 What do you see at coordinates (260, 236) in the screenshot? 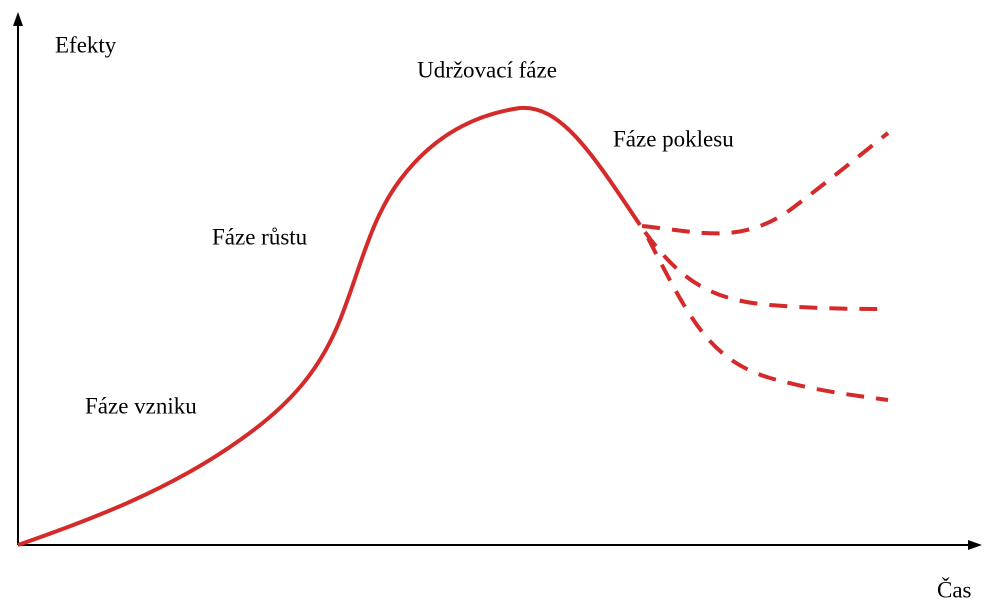
I see `phase-label: Fáze růstu` at bounding box center [260, 236].